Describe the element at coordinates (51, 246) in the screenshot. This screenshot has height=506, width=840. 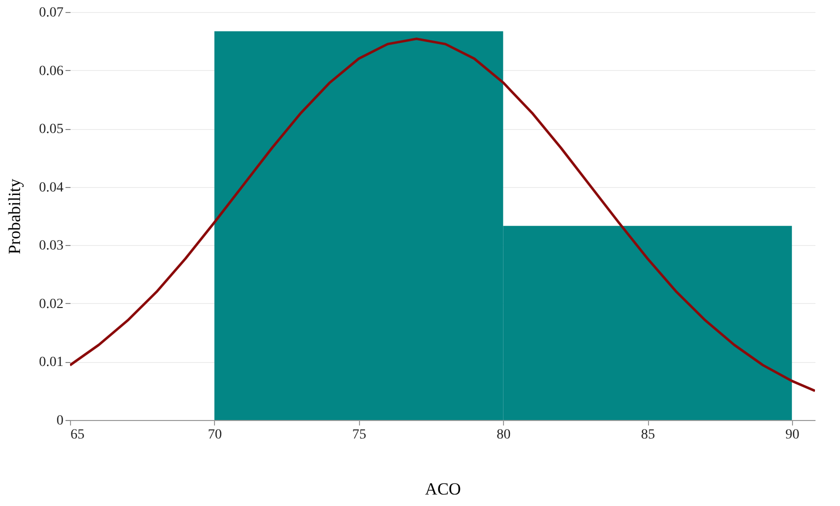
I see `y-tick-label: 0.03` at that location.